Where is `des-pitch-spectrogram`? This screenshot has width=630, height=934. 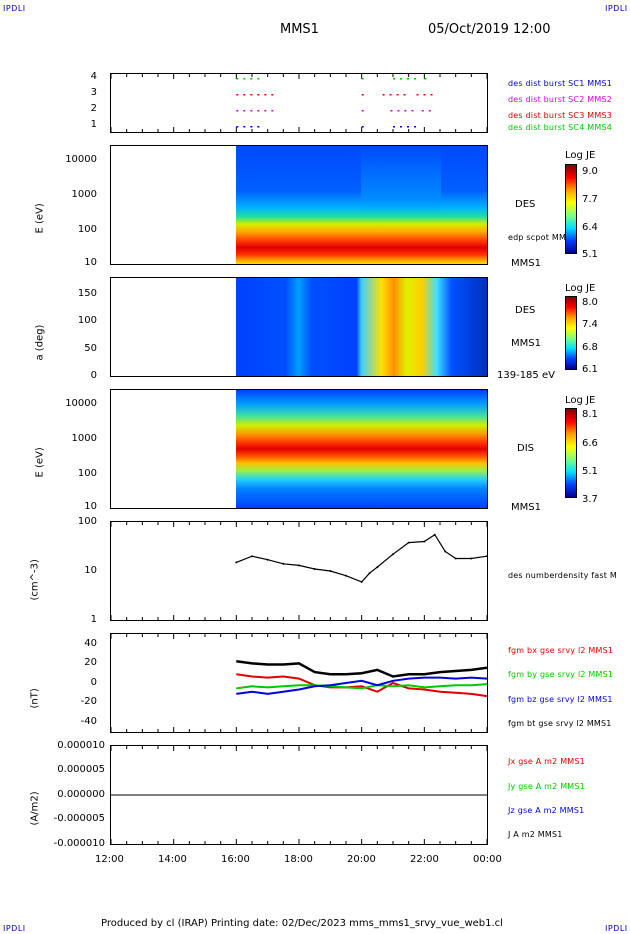
des-pitch-spectrogram is located at coordinates (361, 327).